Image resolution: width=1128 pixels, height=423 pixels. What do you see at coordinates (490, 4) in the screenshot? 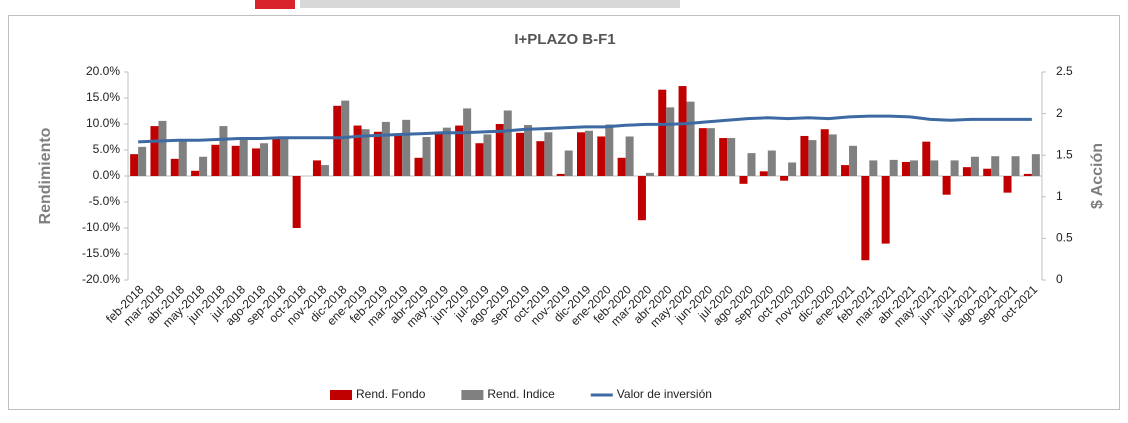
I see `logo-text` at bounding box center [490, 4].